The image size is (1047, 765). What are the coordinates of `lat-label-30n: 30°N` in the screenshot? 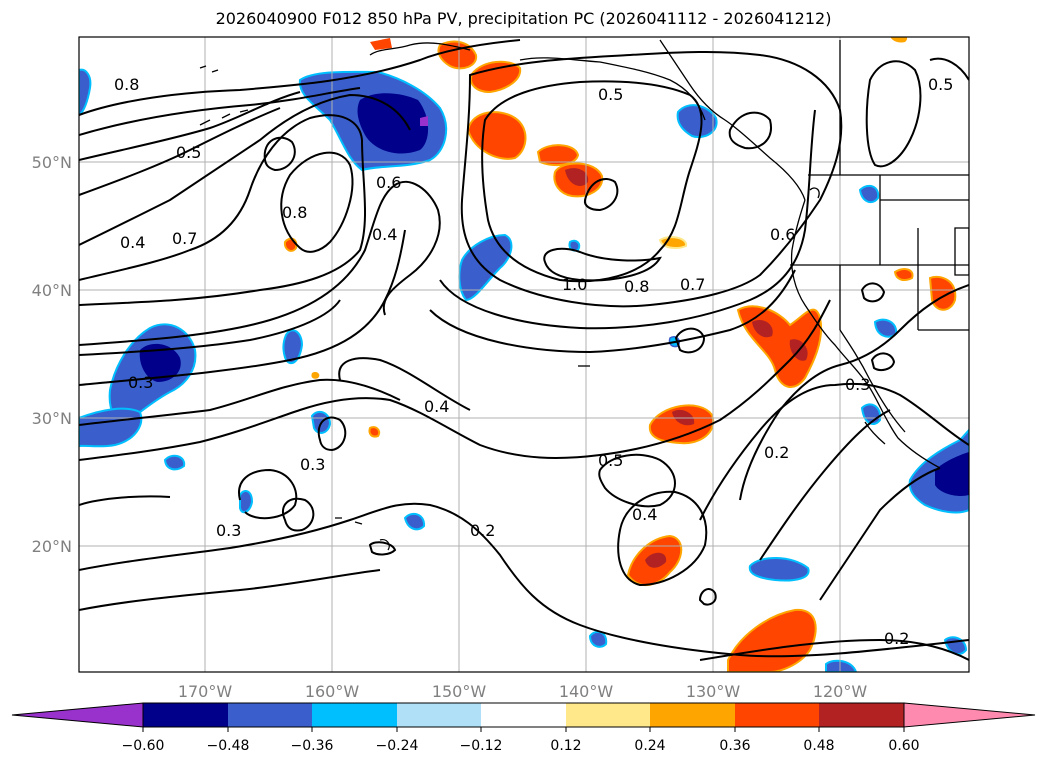 It's located at (52, 418).